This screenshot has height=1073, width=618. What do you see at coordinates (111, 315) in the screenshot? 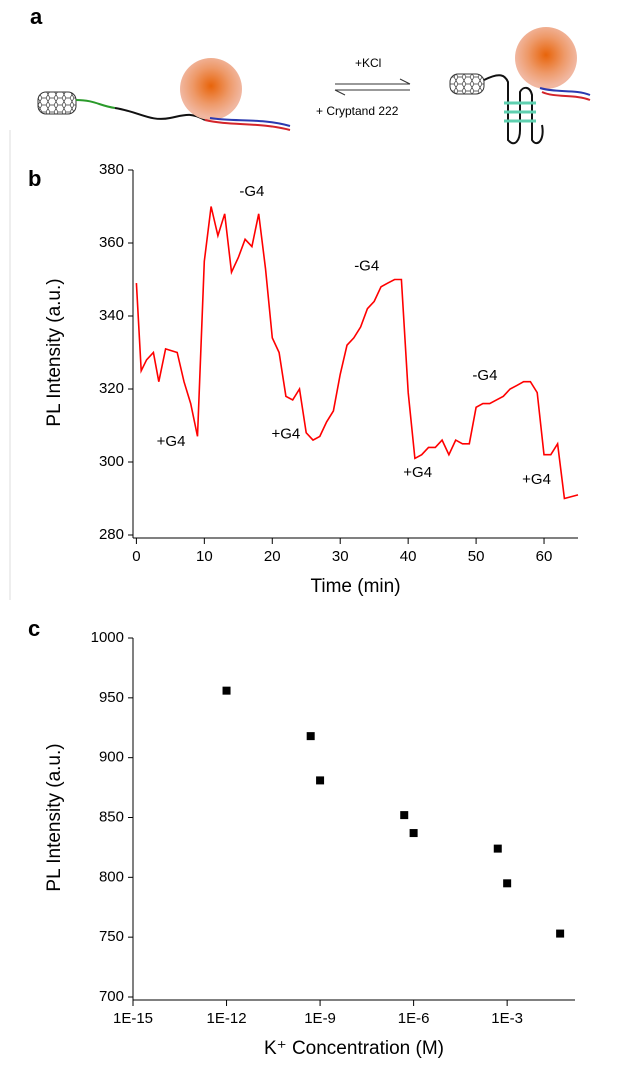
I see `y-tick-label: 340` at bounding box center [111, 315].